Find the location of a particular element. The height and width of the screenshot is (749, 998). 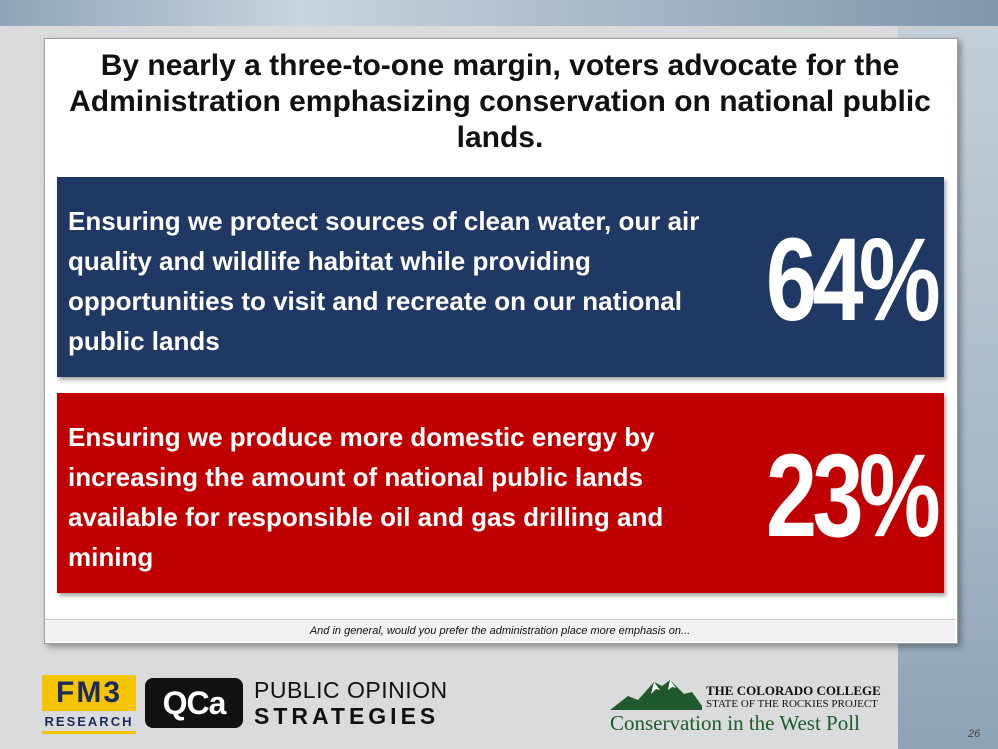

public-opinion-strategies-logo-line2: STRATEGIES is located at coordinates (347, 716).